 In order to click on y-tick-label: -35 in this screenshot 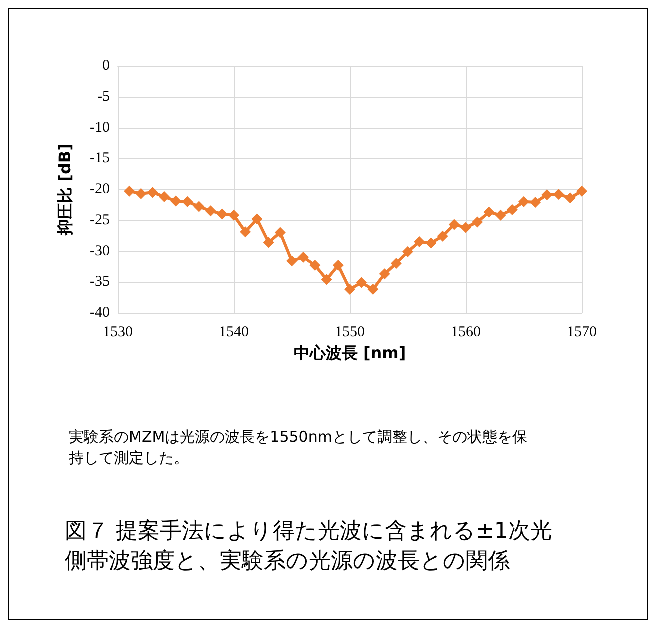, I will do `click(100, 282)`.